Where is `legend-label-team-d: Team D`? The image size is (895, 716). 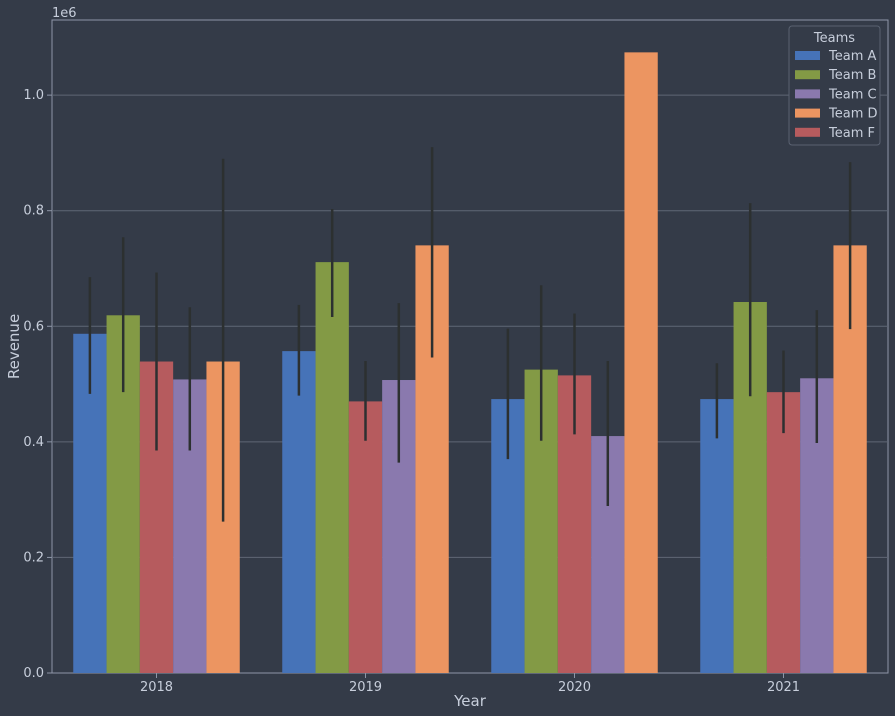 legend-label-team-d: Team D is located at coordinates (853, 114).